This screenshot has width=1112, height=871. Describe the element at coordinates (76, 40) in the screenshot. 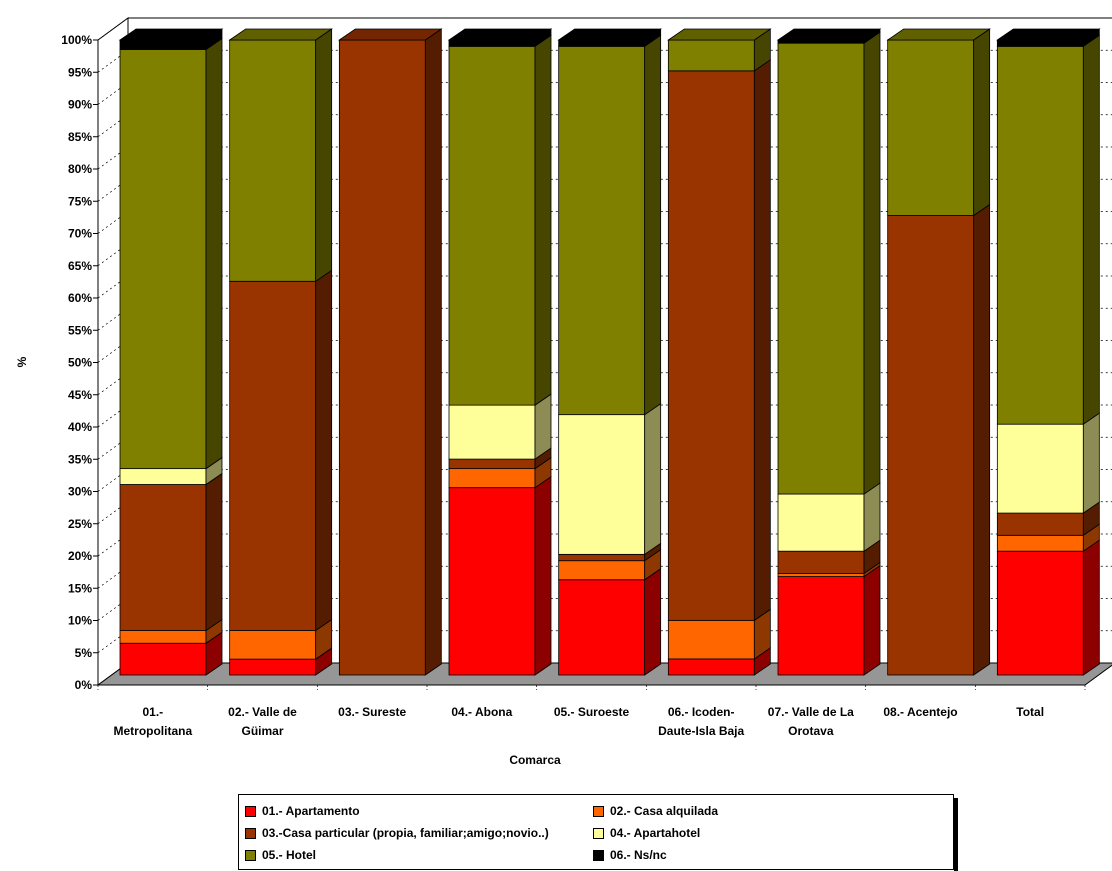

I see `y-tick-label: 100%` at that location.